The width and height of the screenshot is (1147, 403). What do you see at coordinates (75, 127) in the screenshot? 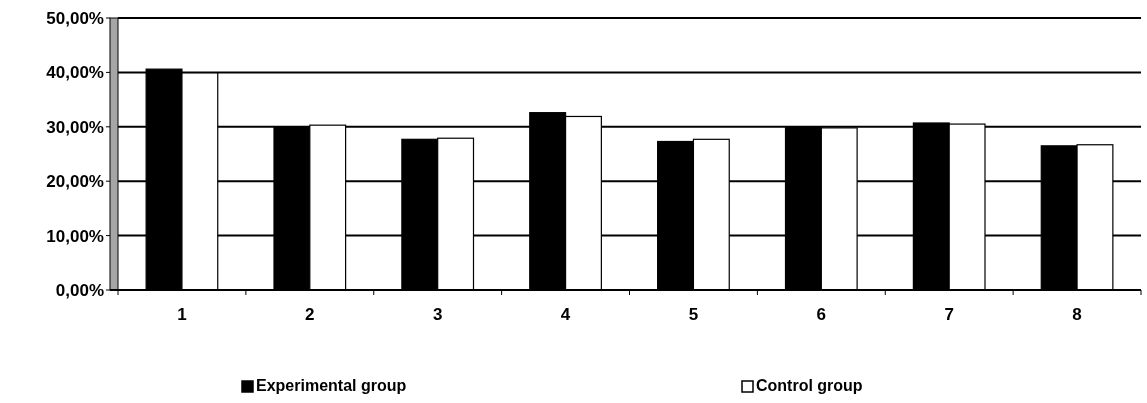
I see `y-tick-label: 30,00%` at bounding box center [75, 127].